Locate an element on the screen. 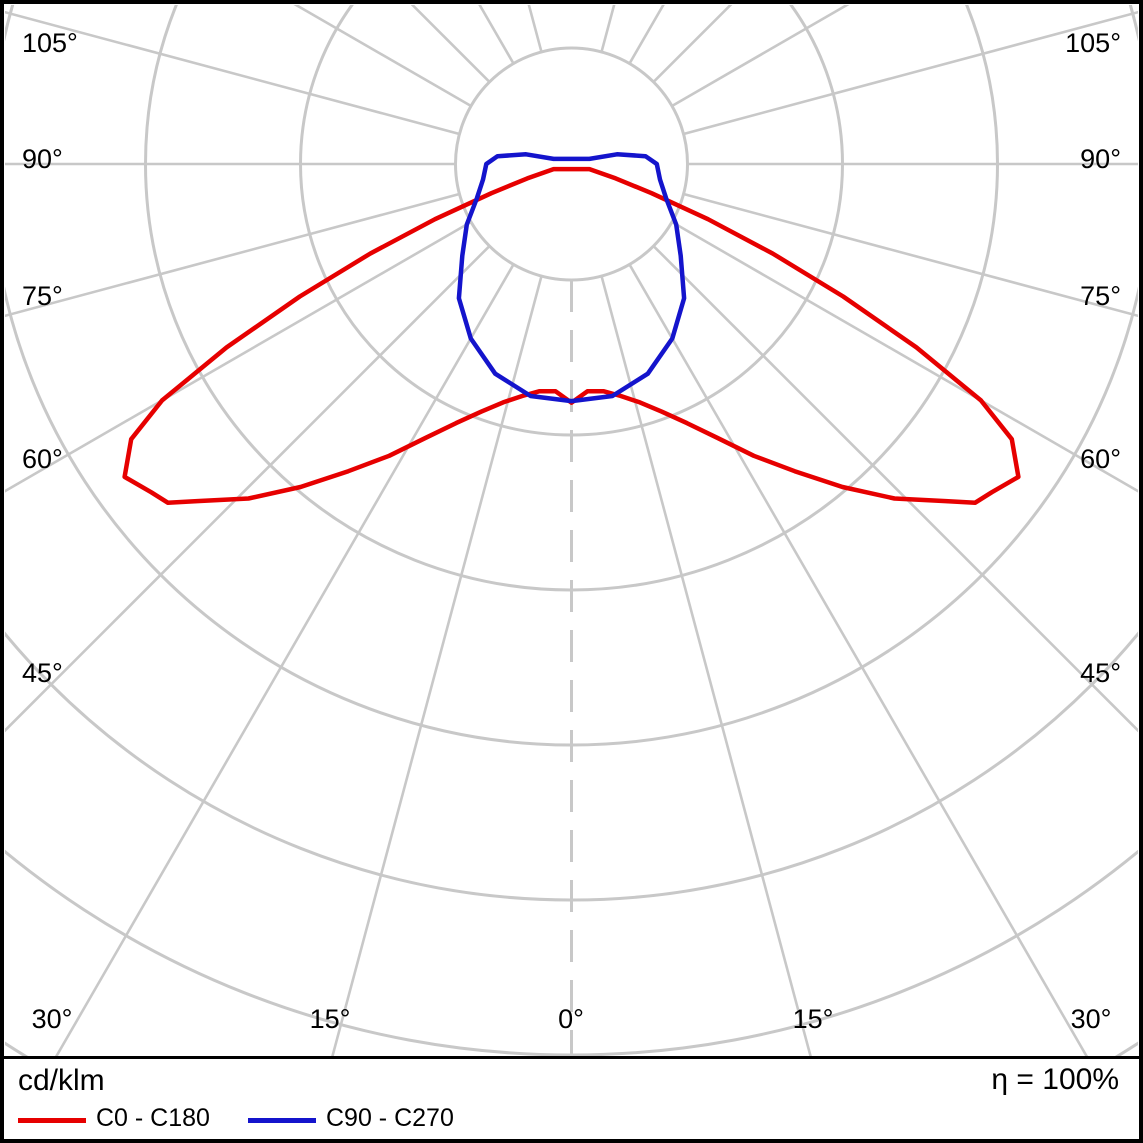 The height and width of the screenshot is (1143, 1143). angle-label-left-60: 60° is located at coordinates (42, 459).